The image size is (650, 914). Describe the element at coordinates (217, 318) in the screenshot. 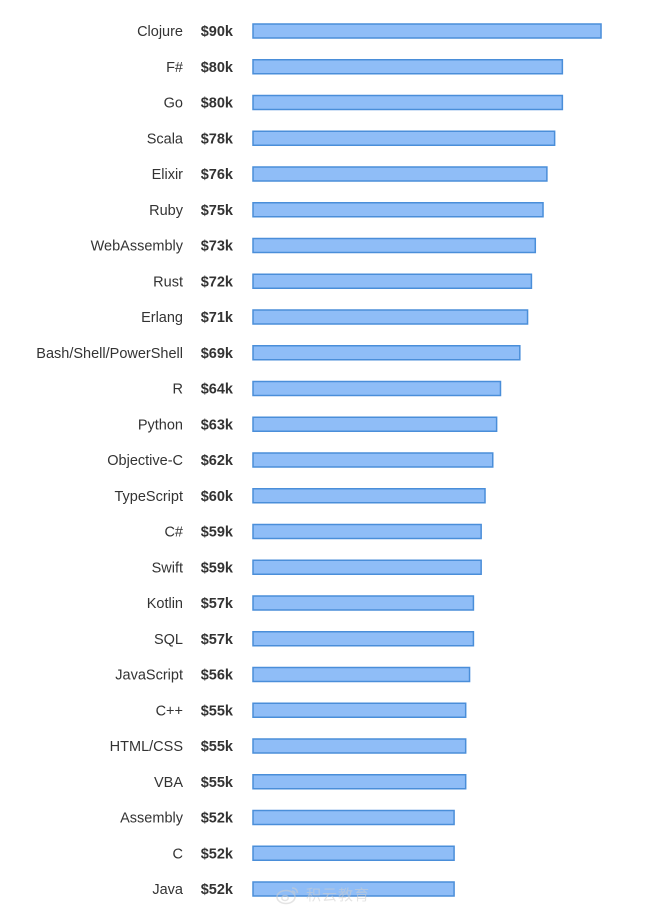

I see `value-label: $71k` at that location.